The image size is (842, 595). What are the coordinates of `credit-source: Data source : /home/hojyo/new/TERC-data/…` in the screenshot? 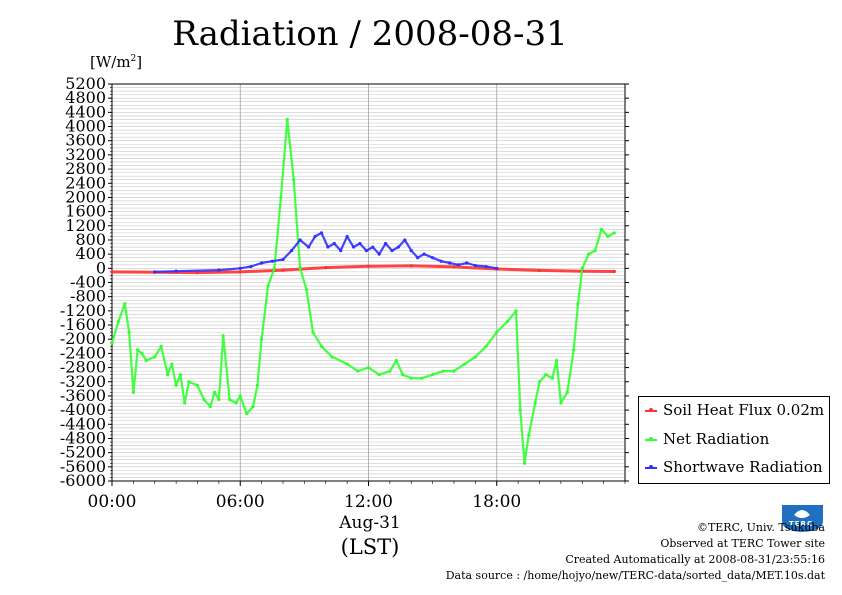 It's located at (635, 575).